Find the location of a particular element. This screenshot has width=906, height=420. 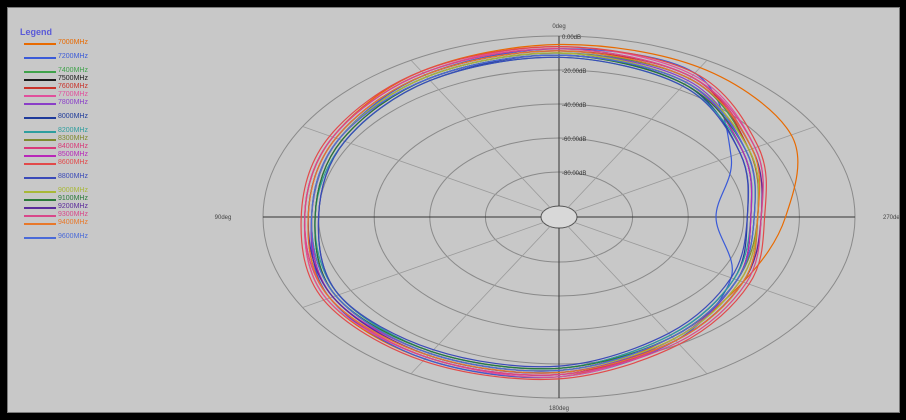

angle-label-bottom: 180deg is located at coordinates (559, 409).